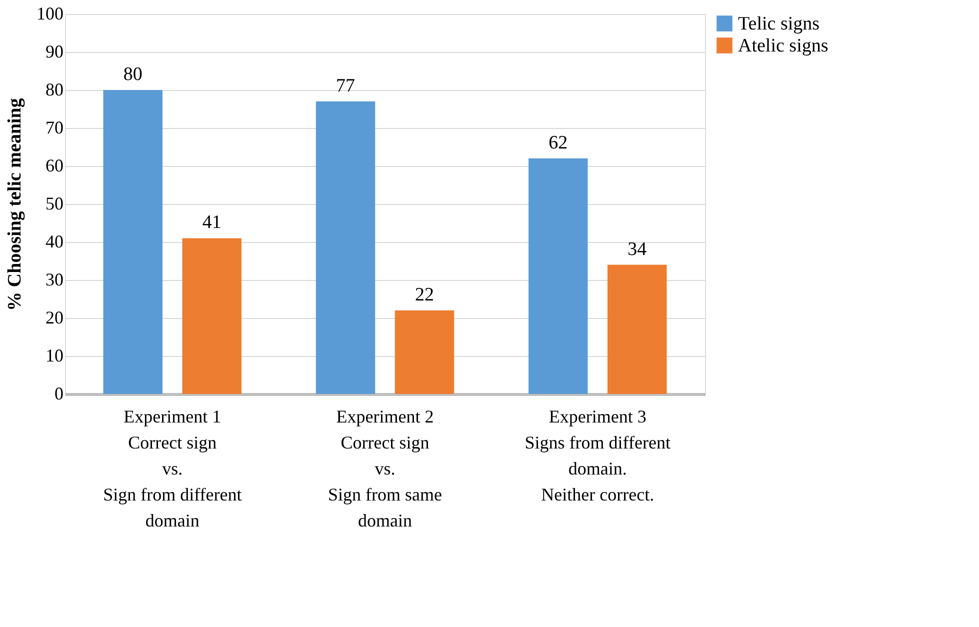  I want to click on data-label: 34, so click(638, 249).